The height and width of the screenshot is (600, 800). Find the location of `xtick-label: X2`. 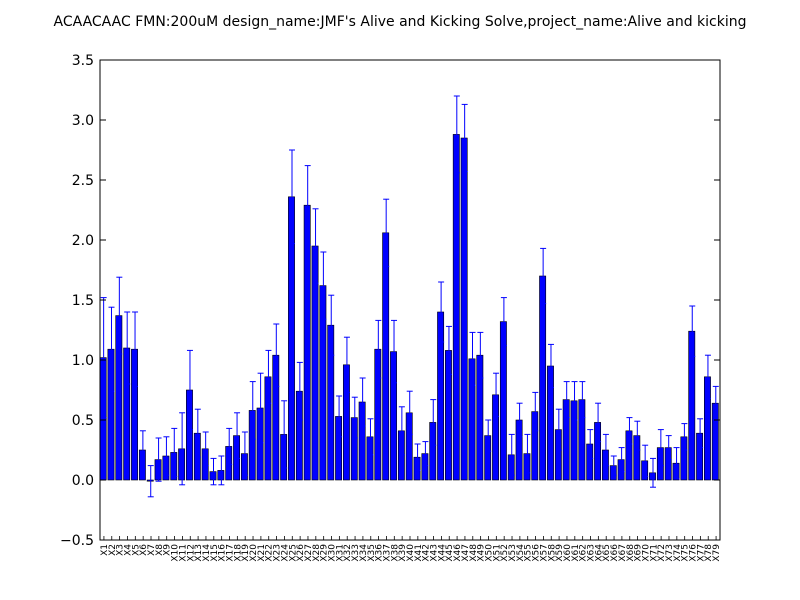

xtick-label: X2 is located at coordinates (113, 550).